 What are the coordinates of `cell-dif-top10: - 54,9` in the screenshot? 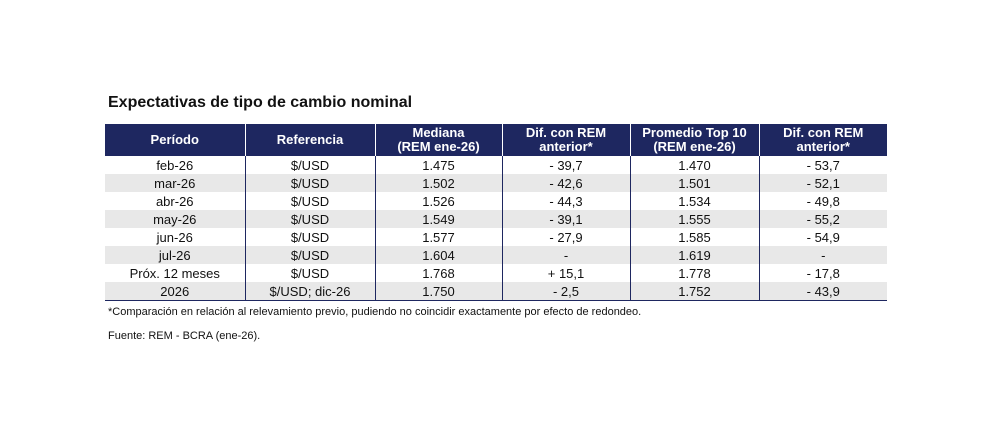 It's located at (822, 237).